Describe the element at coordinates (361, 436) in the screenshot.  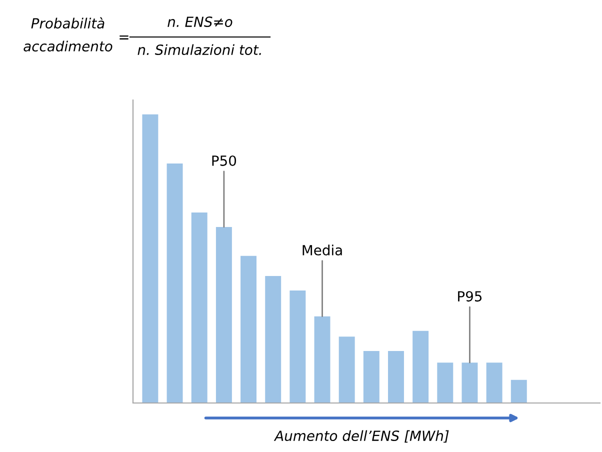
I see `x-axis-title: Aumento dell’ENS [MWh]` at that location.